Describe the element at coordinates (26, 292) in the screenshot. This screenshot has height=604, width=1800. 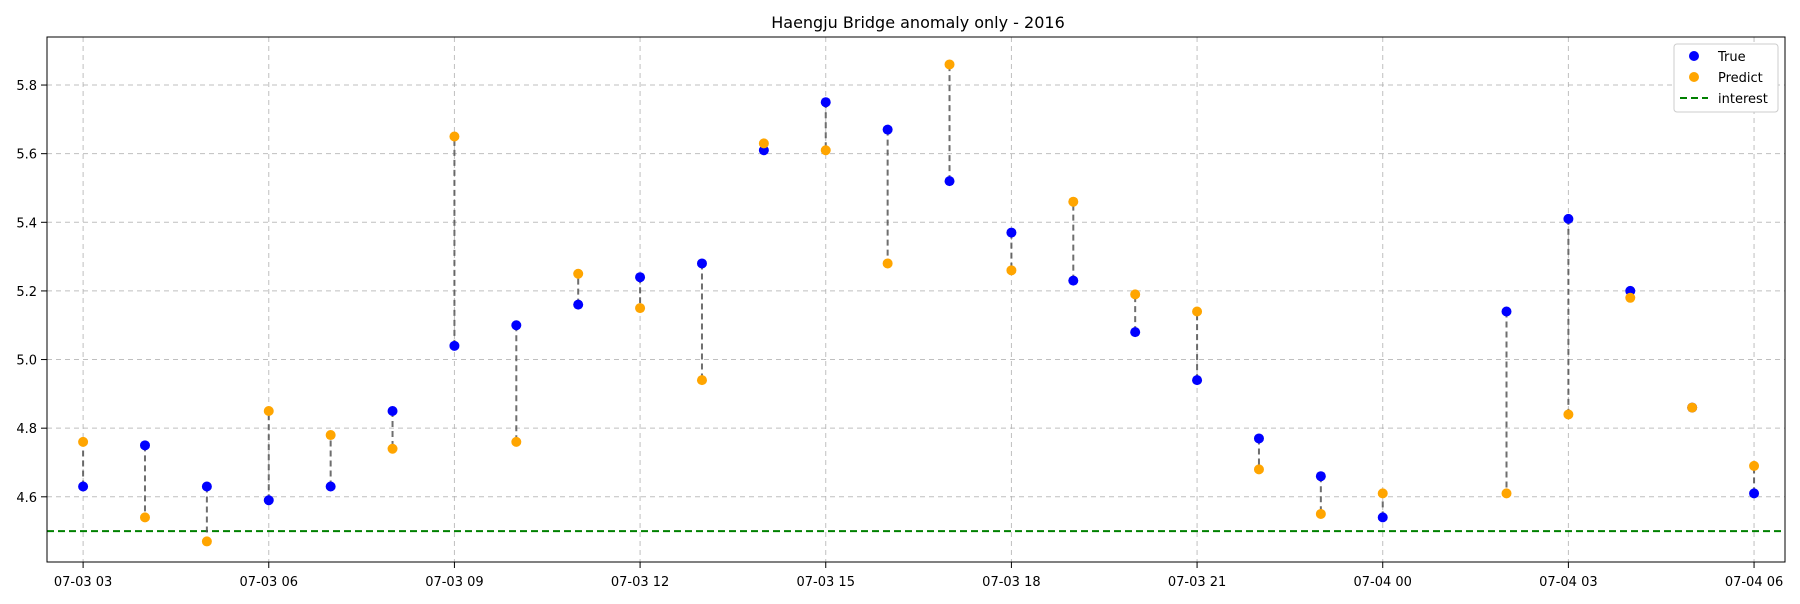
I see `y-tick-label: 5.2` at that location.